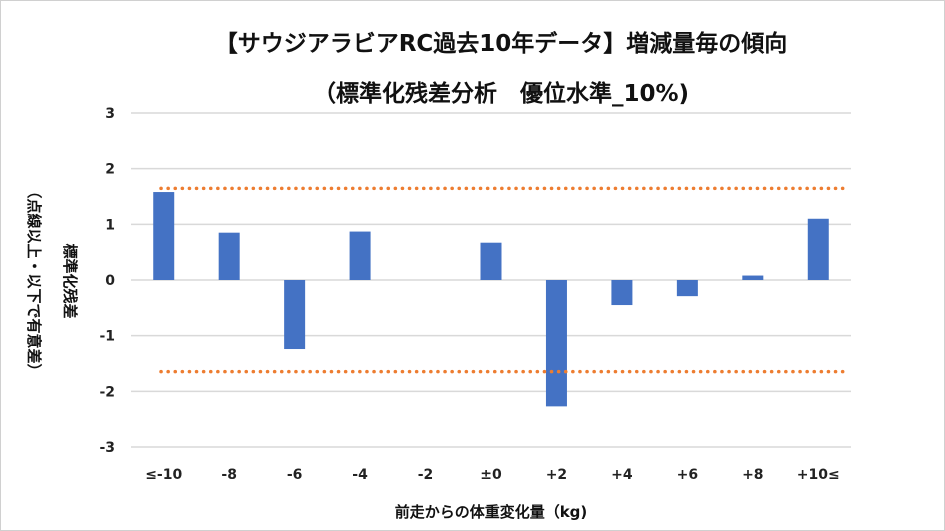  I want to click on x-axis-title: 前走からの体重変化量（kg), so click(491, 512).